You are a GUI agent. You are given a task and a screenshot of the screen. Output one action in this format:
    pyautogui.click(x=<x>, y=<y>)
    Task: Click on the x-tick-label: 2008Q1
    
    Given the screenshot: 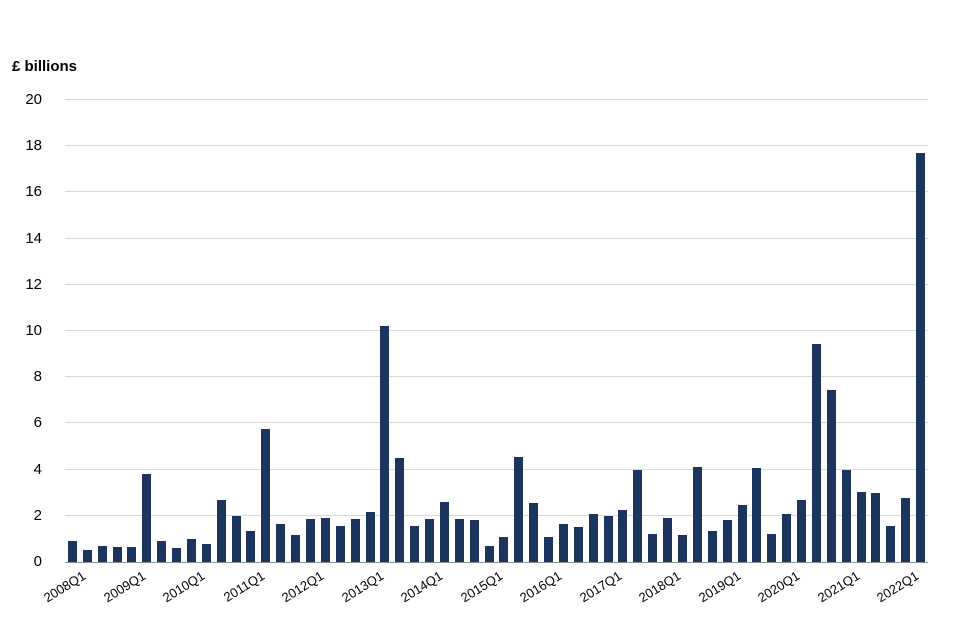 What is the action you would take?
    pyautogui.click(x=65, y=587)
    